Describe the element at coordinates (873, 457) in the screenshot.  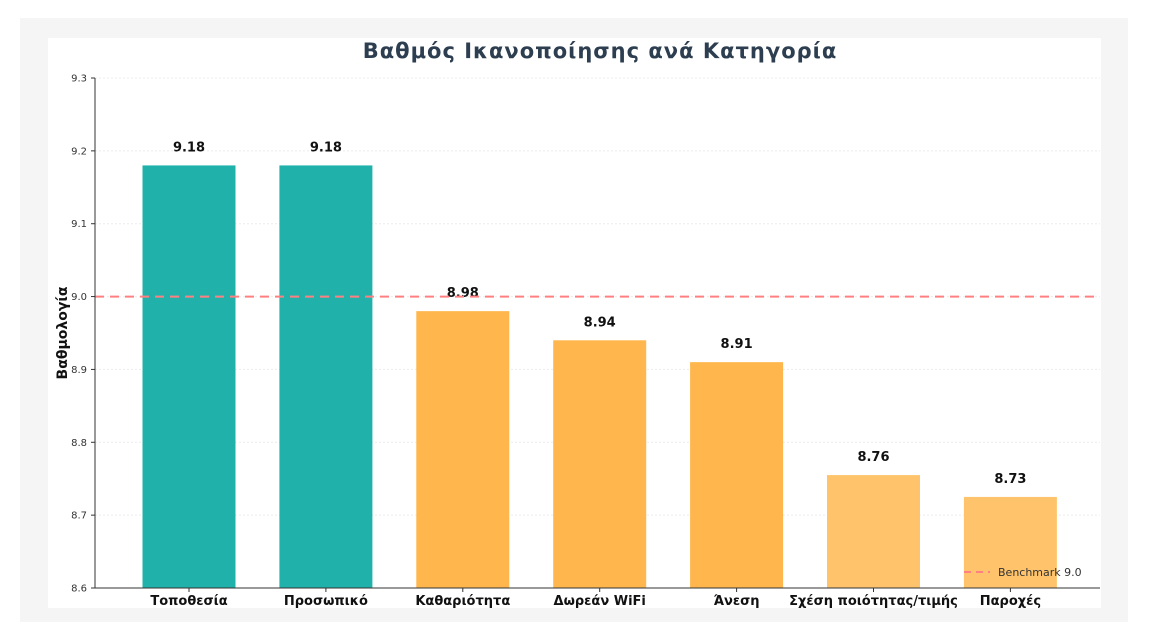
I see `value-label: 8.76` at that location.